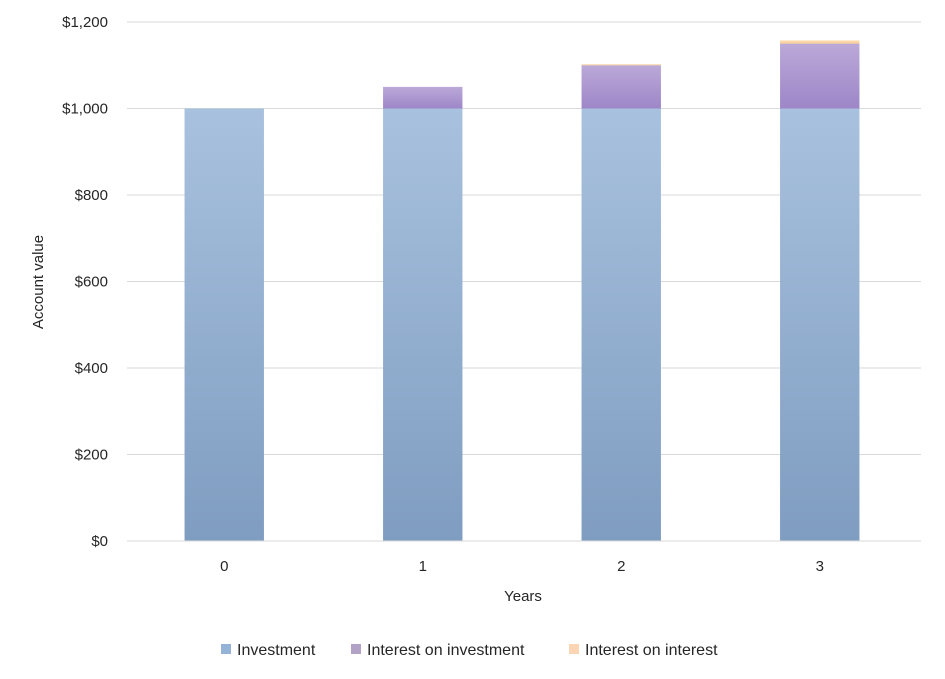  I want to click on legend-item-interest-on-interest: Interest on interest, so click(643, 650).